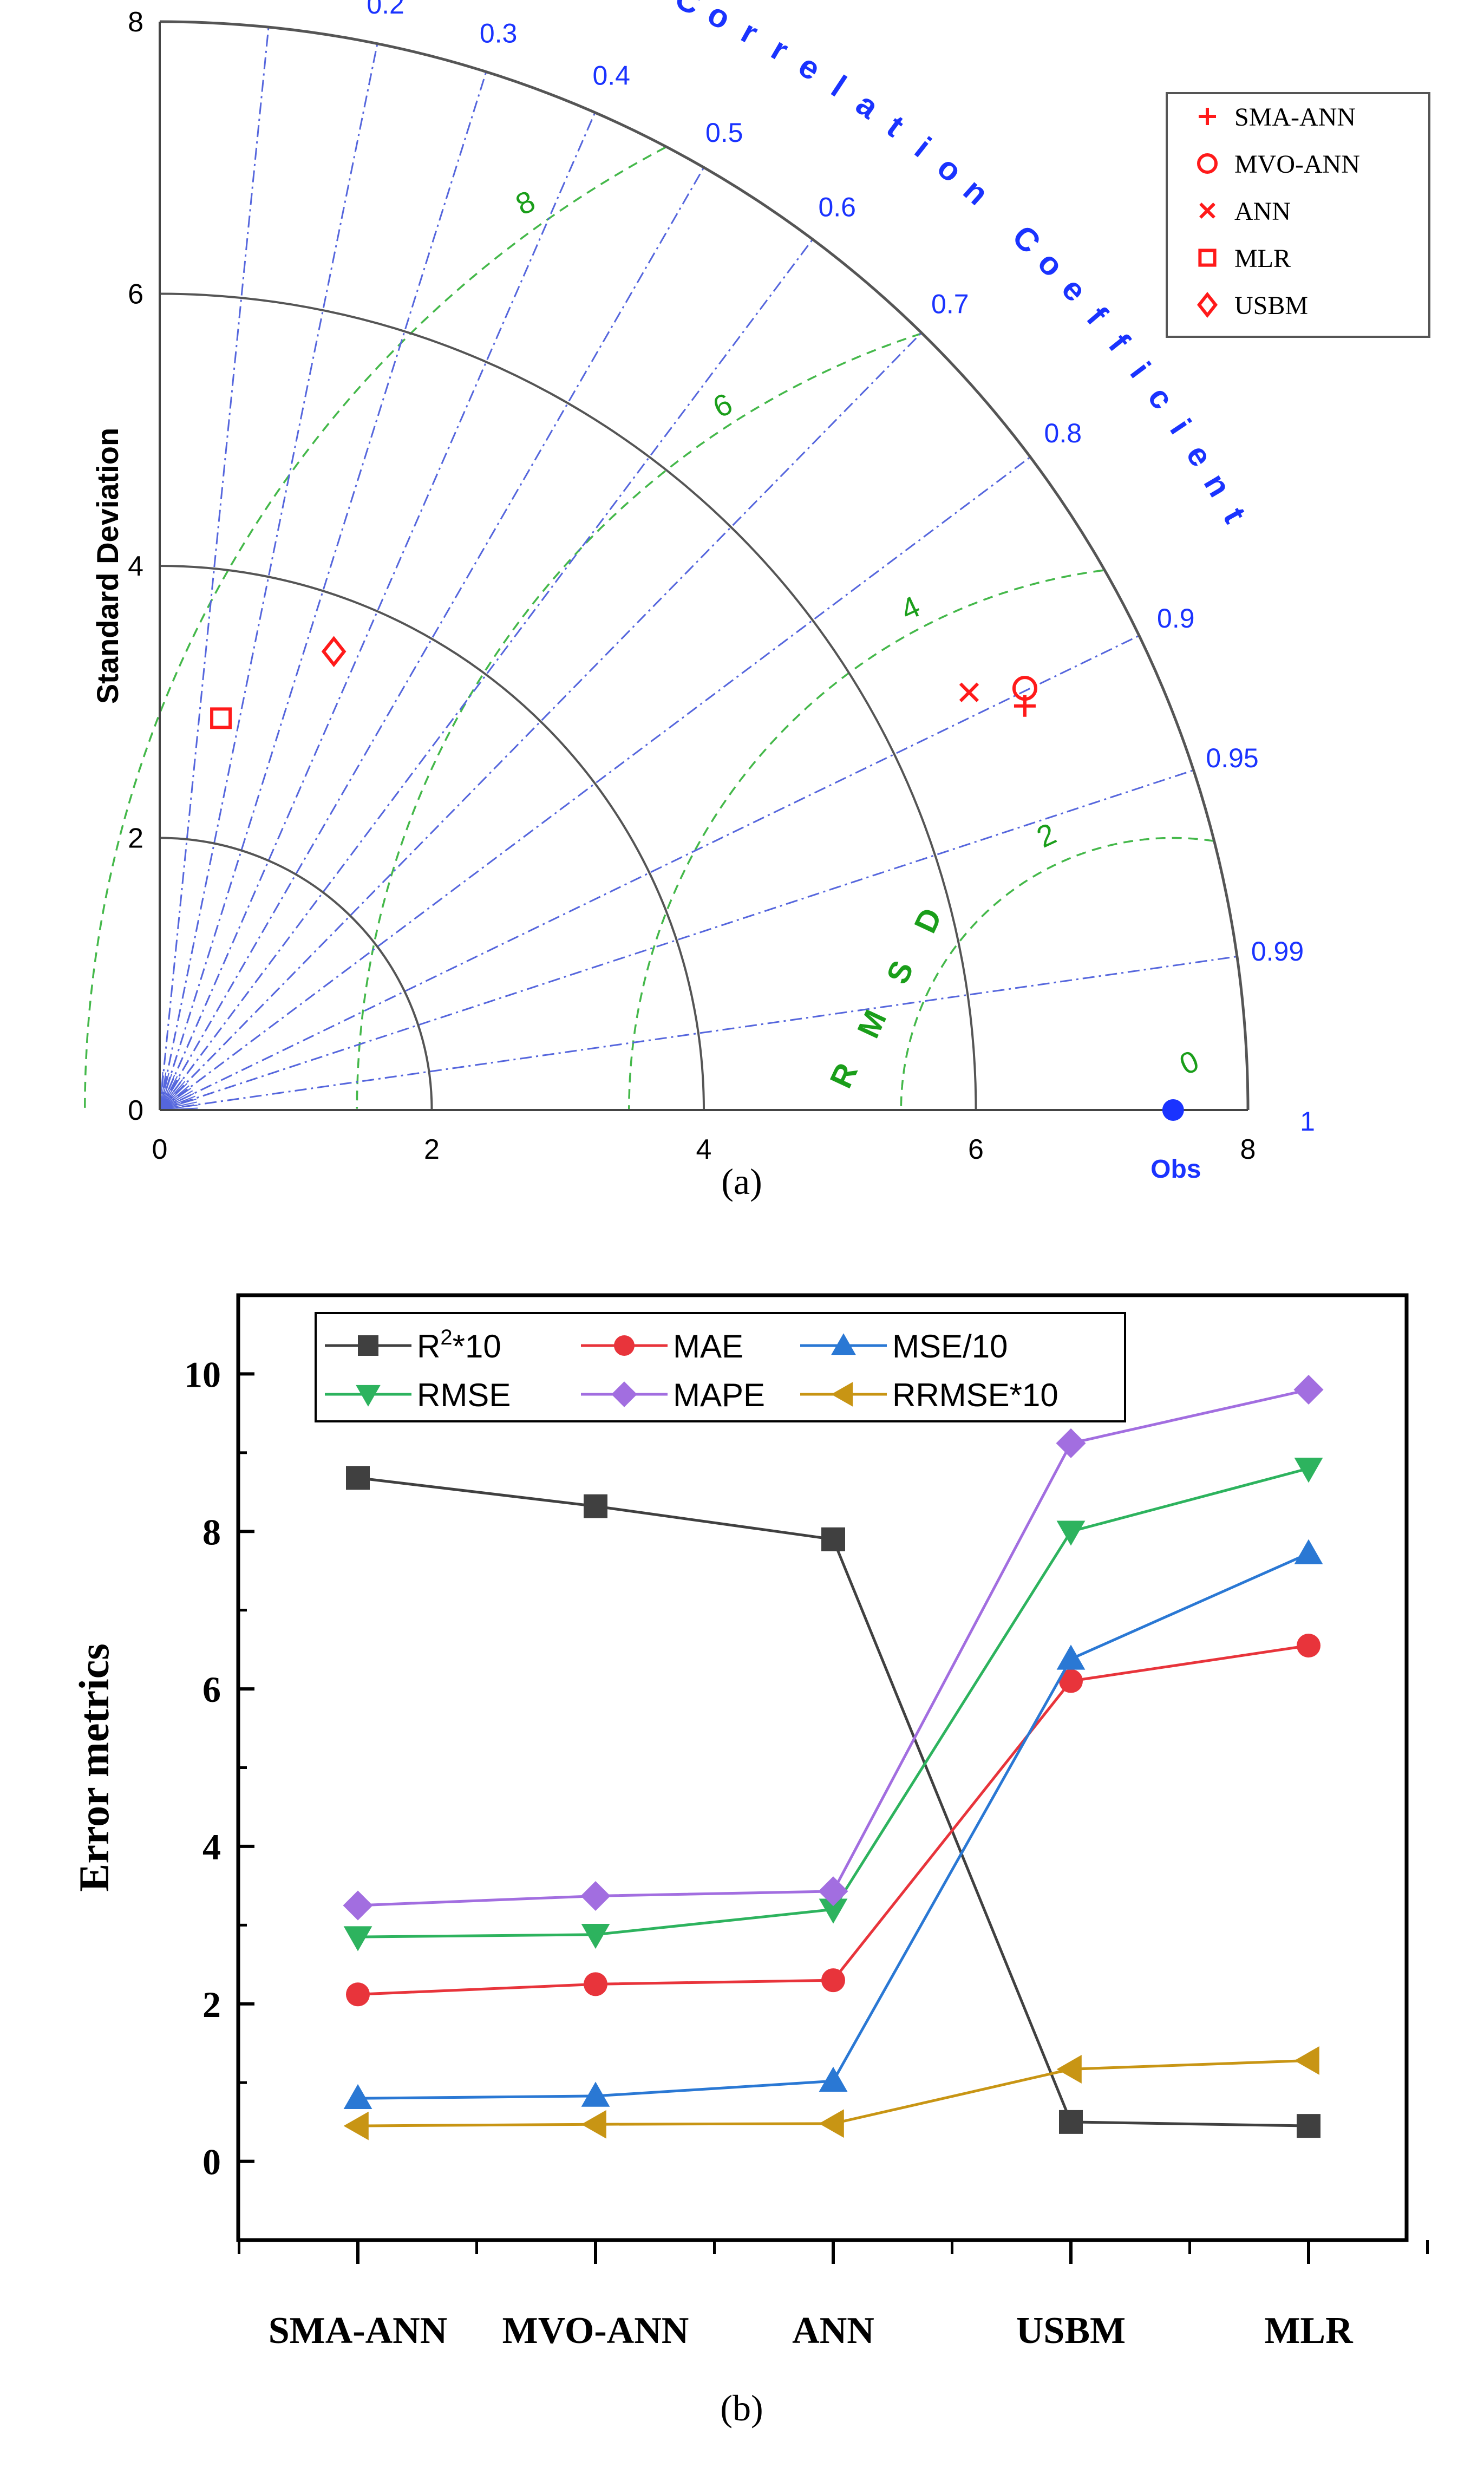 The width and height of the screenshot is (1484, 2474). I want to click on series-rrmse10, so click(831, 2093).